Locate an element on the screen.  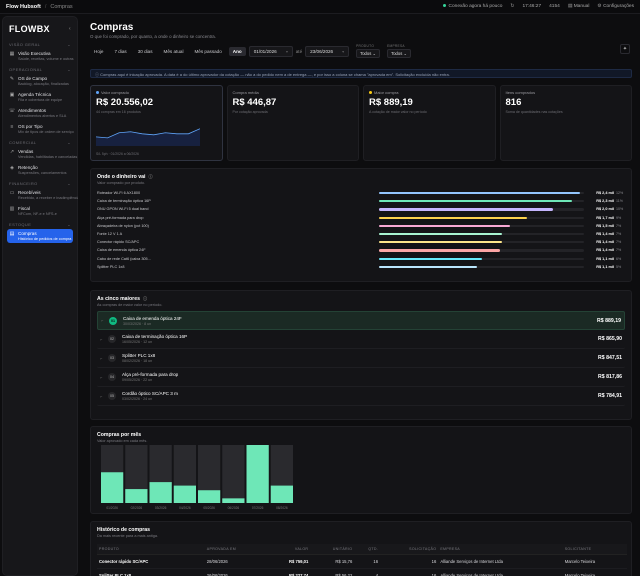
table-cell: R$ 227,74 is located at coordinates (288, 572).